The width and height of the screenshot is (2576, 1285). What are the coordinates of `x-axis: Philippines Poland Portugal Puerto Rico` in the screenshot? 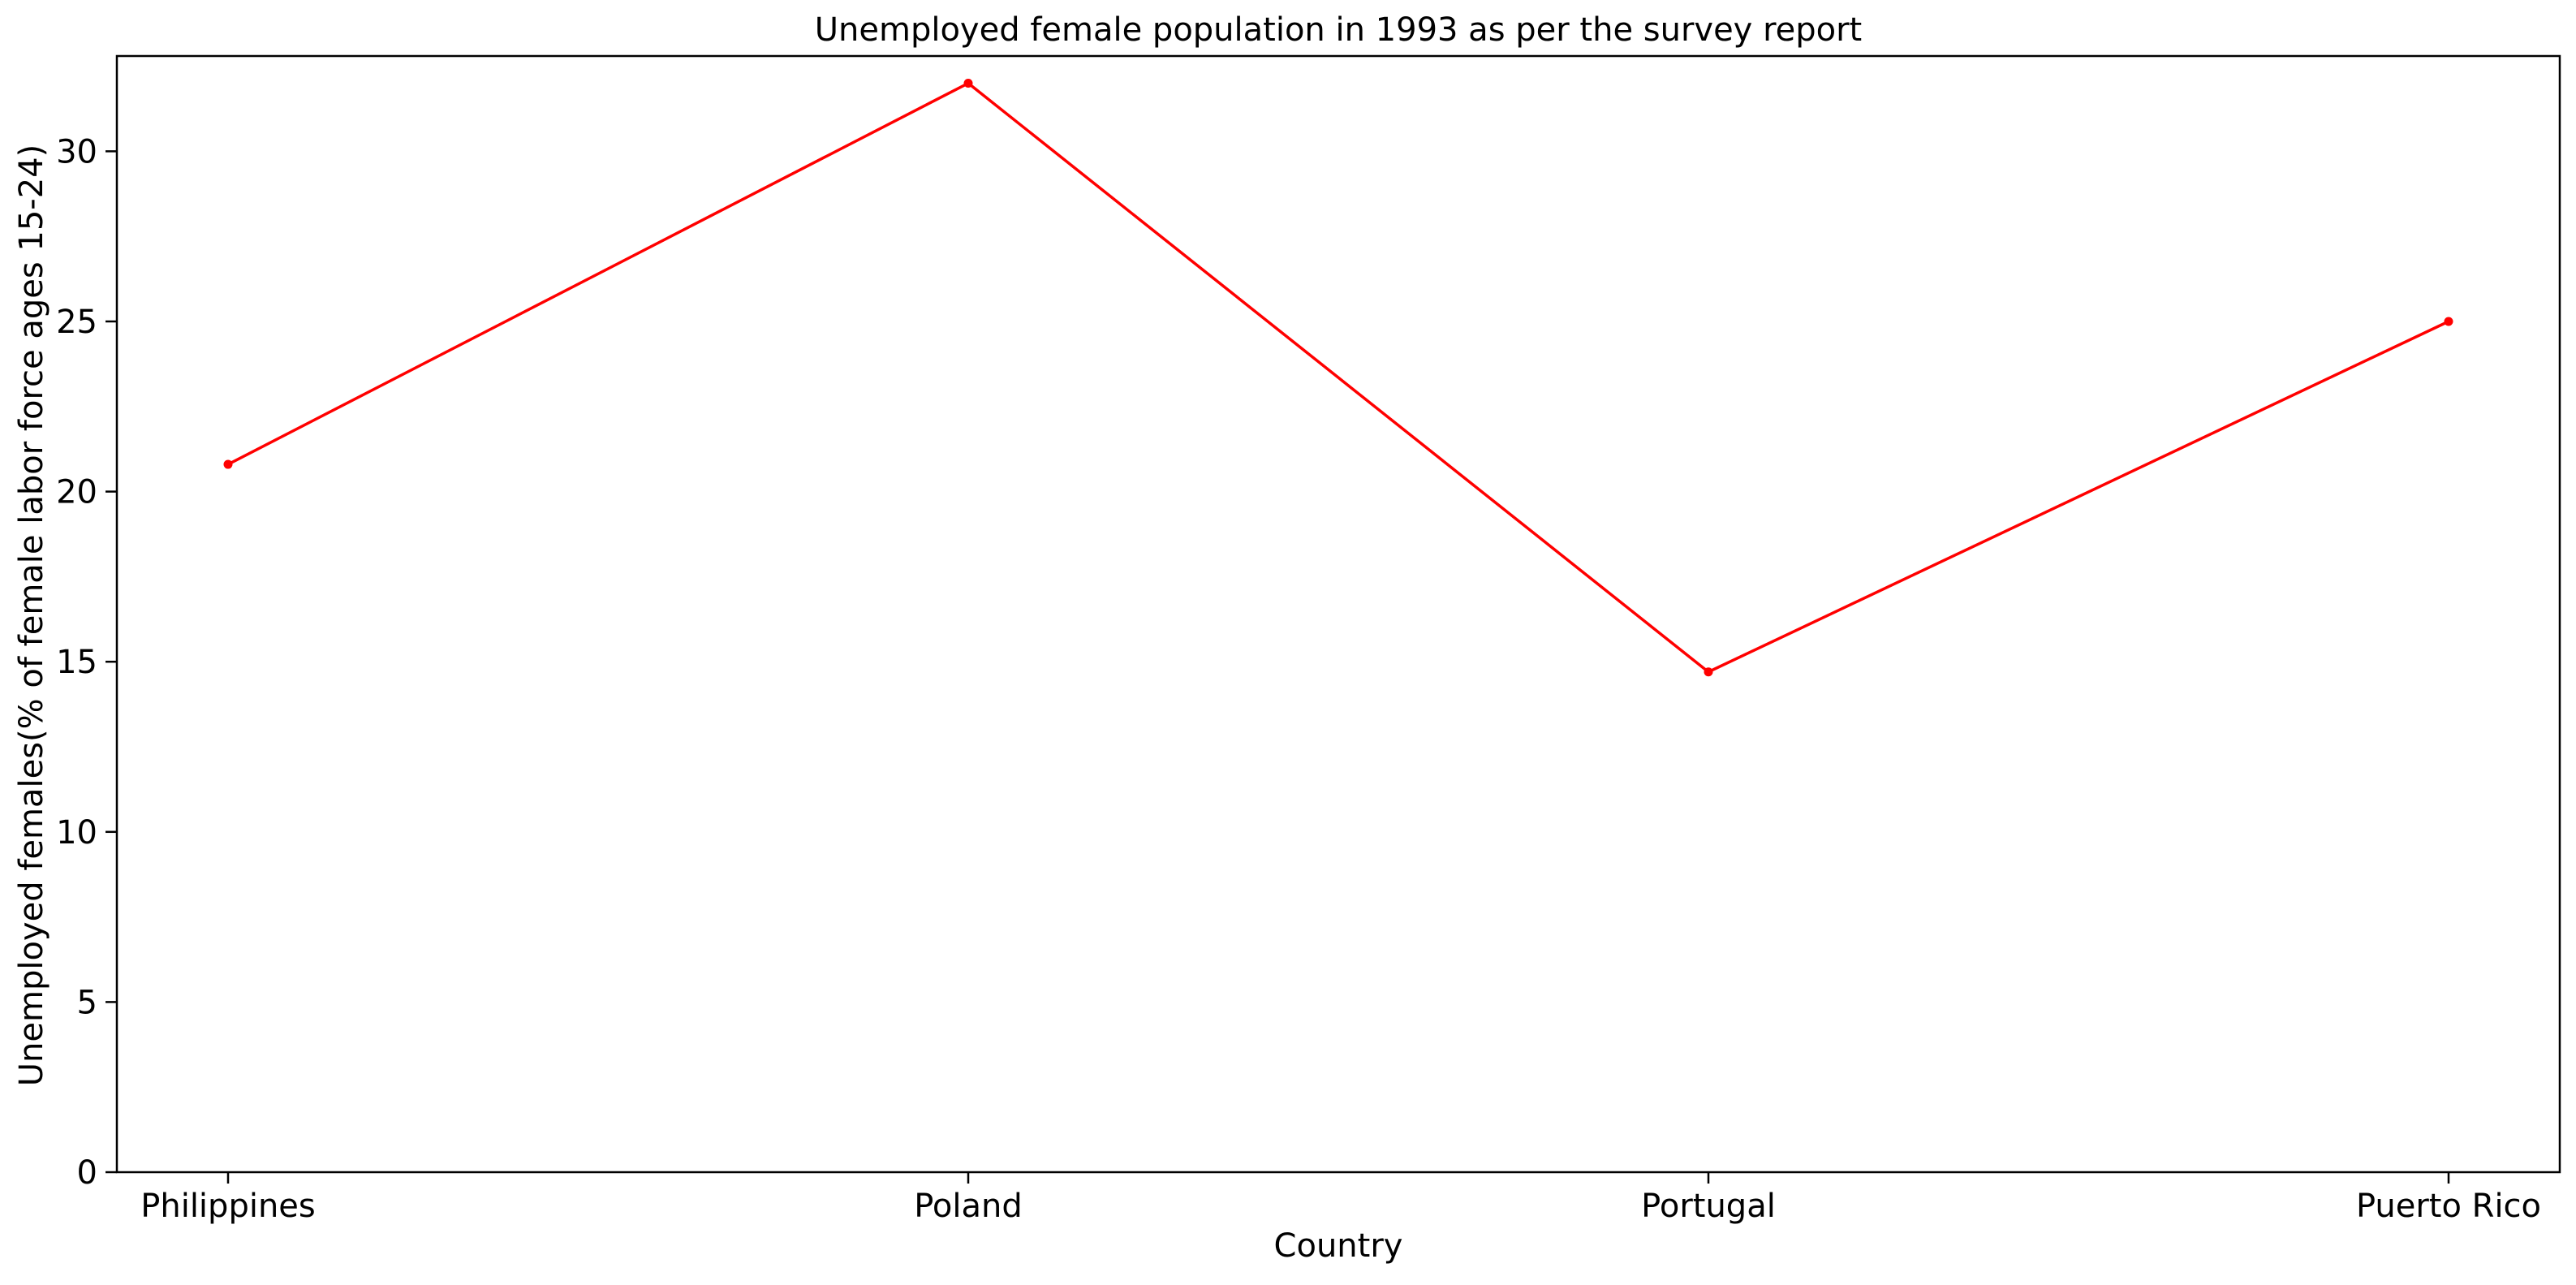 It's located at (1340, 1198).